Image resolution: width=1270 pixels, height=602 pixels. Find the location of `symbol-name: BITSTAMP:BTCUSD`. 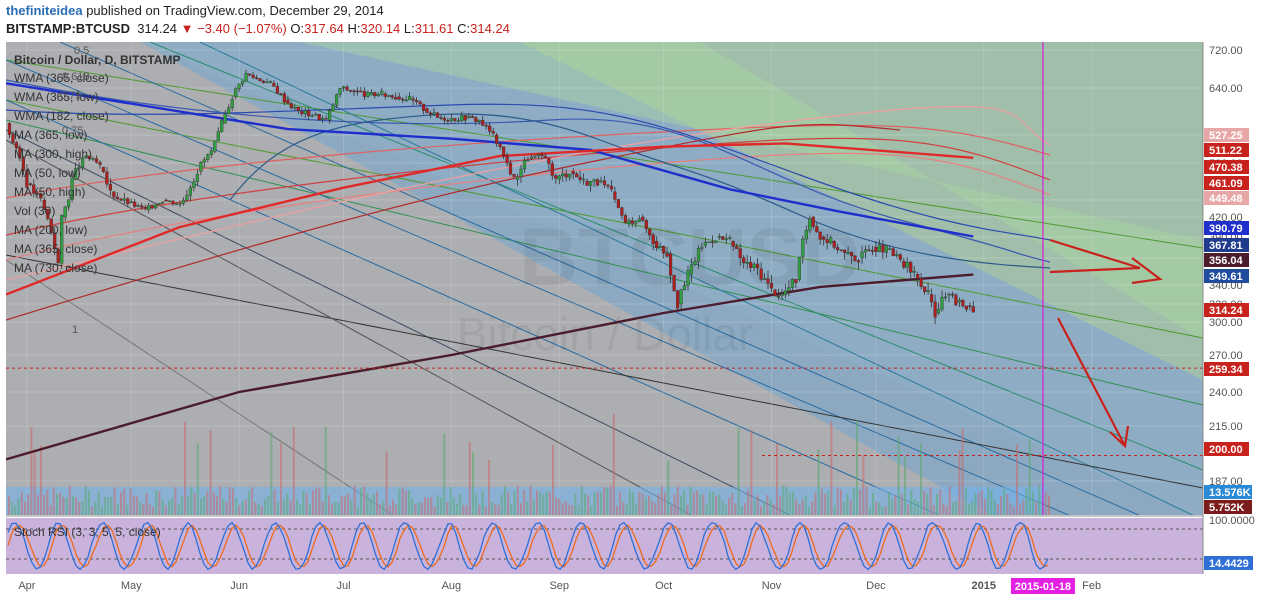

symbol-name: BITSTAMP:BTCUSD is located at coordinates (68, 28).